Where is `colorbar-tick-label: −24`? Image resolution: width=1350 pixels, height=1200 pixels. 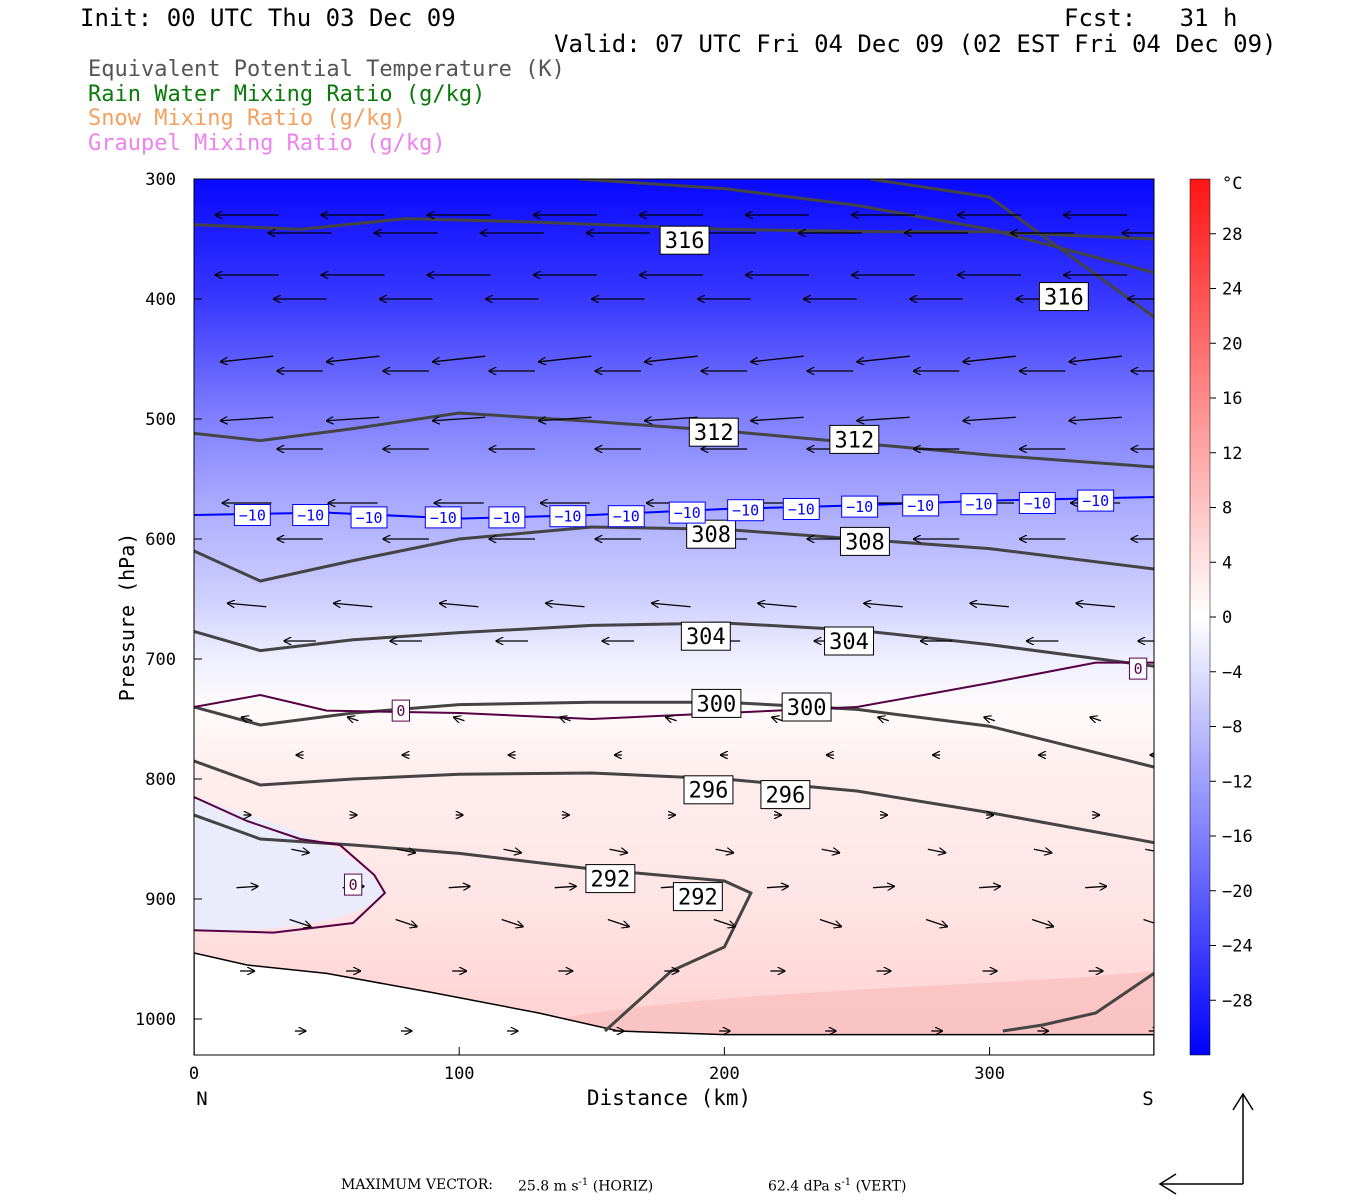
colorbar-tick-label: −24 is located at coordinates (1237, 947).